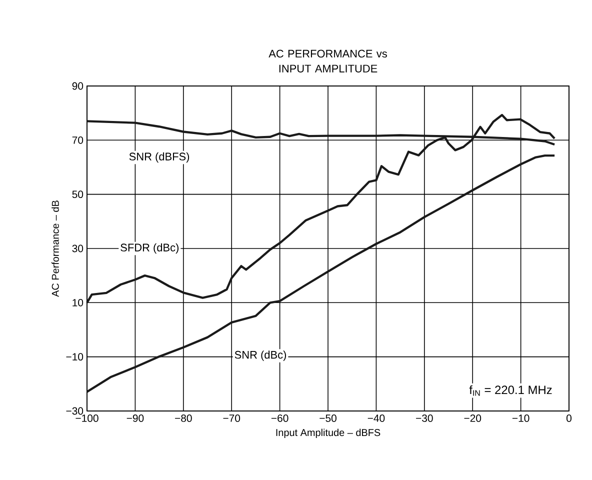 The width and height of the screenshot is (592, 480). What do you see at coordinates (78, 248) in the screenshot?
I see `y-tick-label: 30` at bounding box center [78, 248].